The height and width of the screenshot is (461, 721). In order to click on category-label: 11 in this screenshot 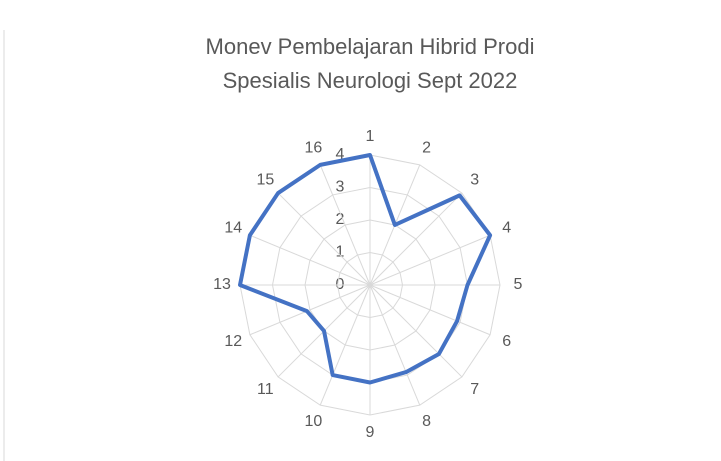, I will do `click(265, 389)`.